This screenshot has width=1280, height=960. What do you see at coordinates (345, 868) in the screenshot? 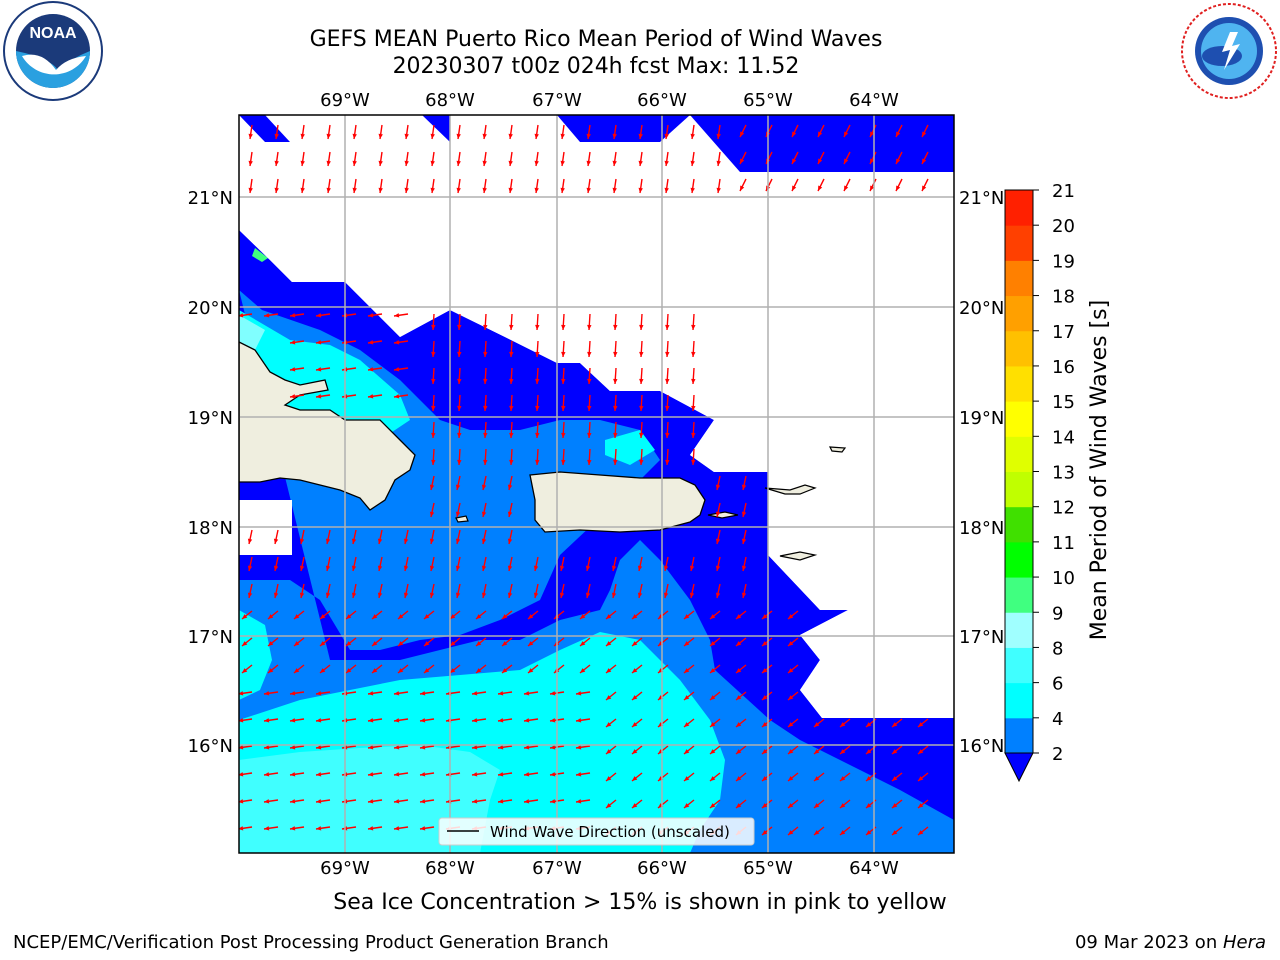
I see `lon-label-bottom: 69°W` at bounding box center [345, 868].